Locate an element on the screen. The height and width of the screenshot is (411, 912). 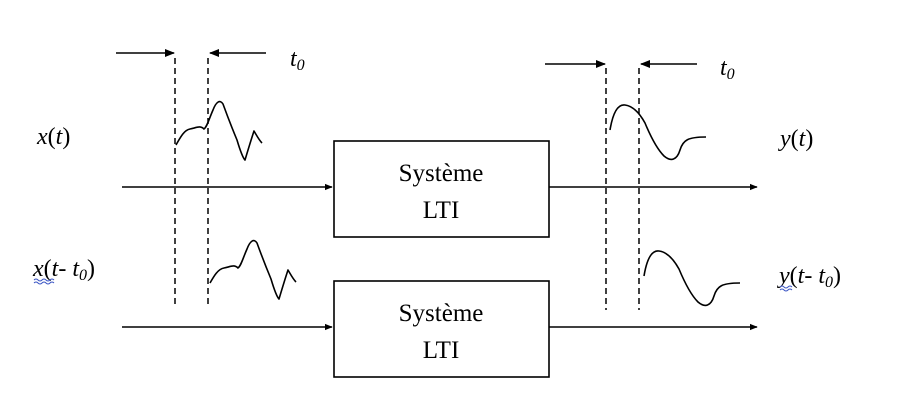
input-delayed-signal-label: x(t- t0) is located at coordinates (63, 270).